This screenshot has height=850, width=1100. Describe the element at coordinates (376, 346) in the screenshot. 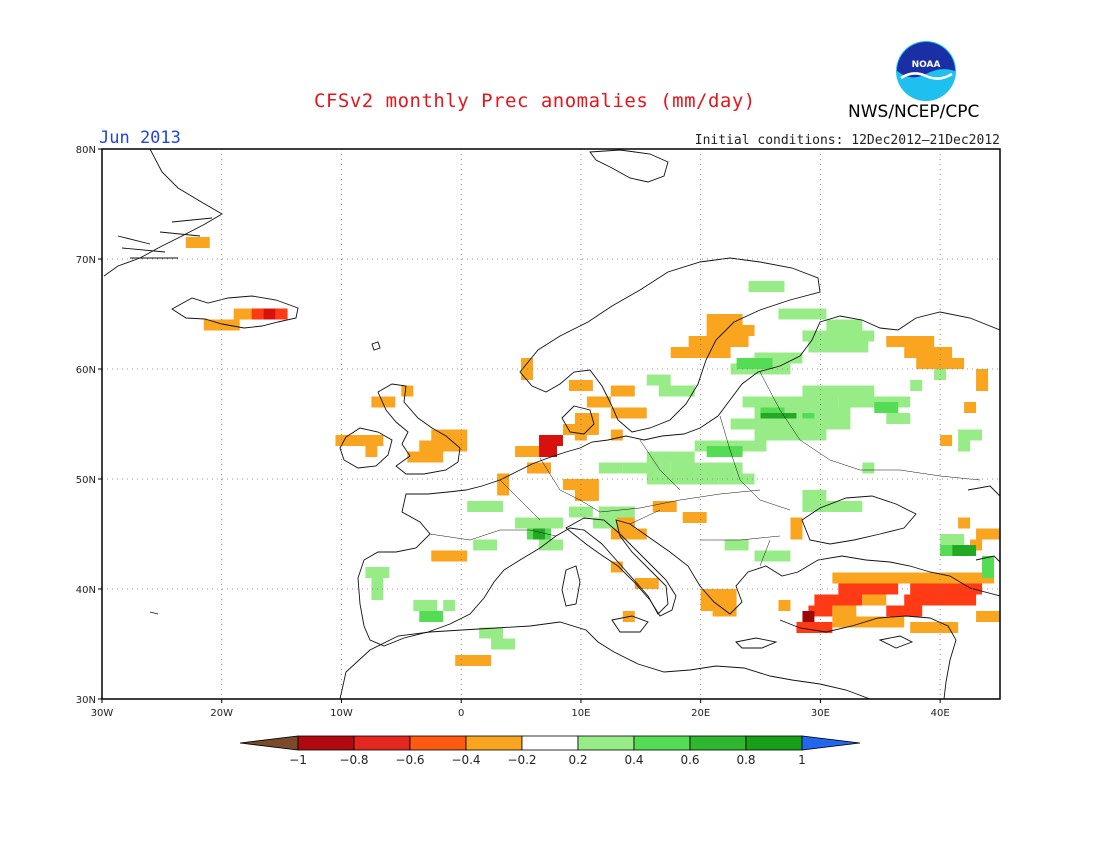

I see `coast-faroe` at that location.